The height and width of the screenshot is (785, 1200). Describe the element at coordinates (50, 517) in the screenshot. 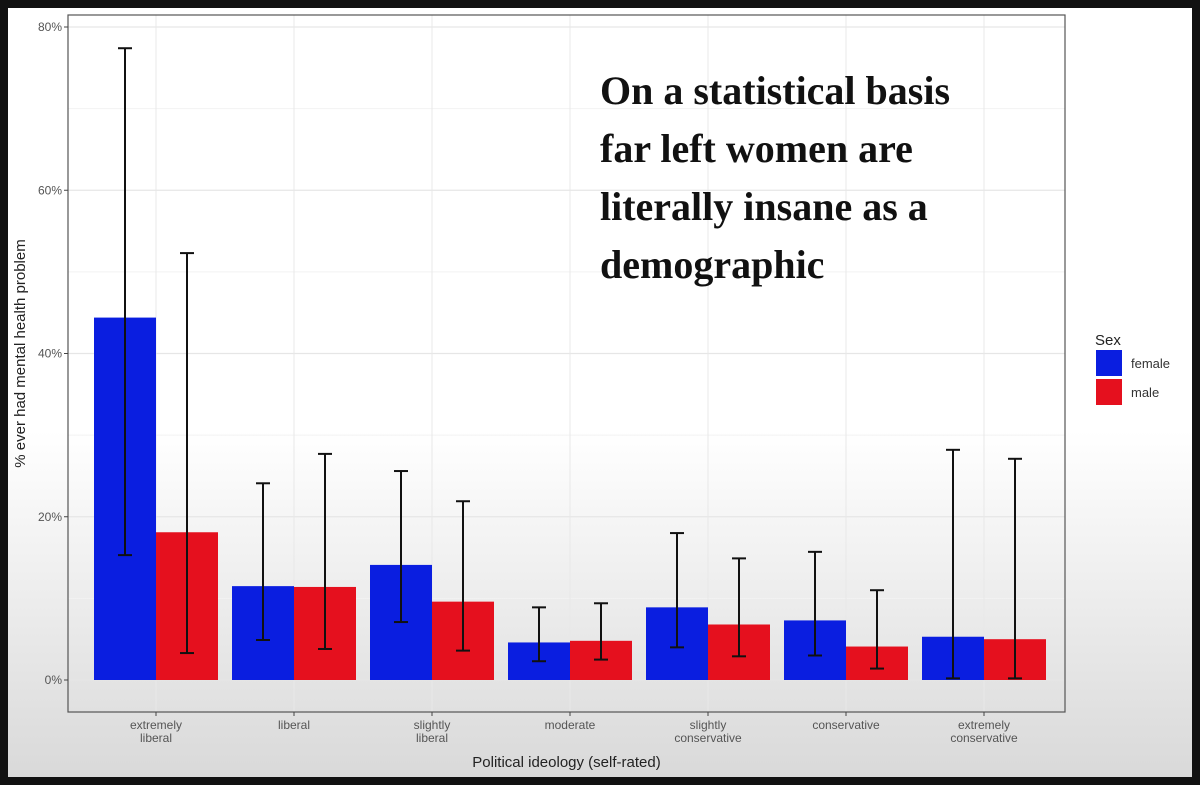

I see `y-tick-label: 20%` at that location.